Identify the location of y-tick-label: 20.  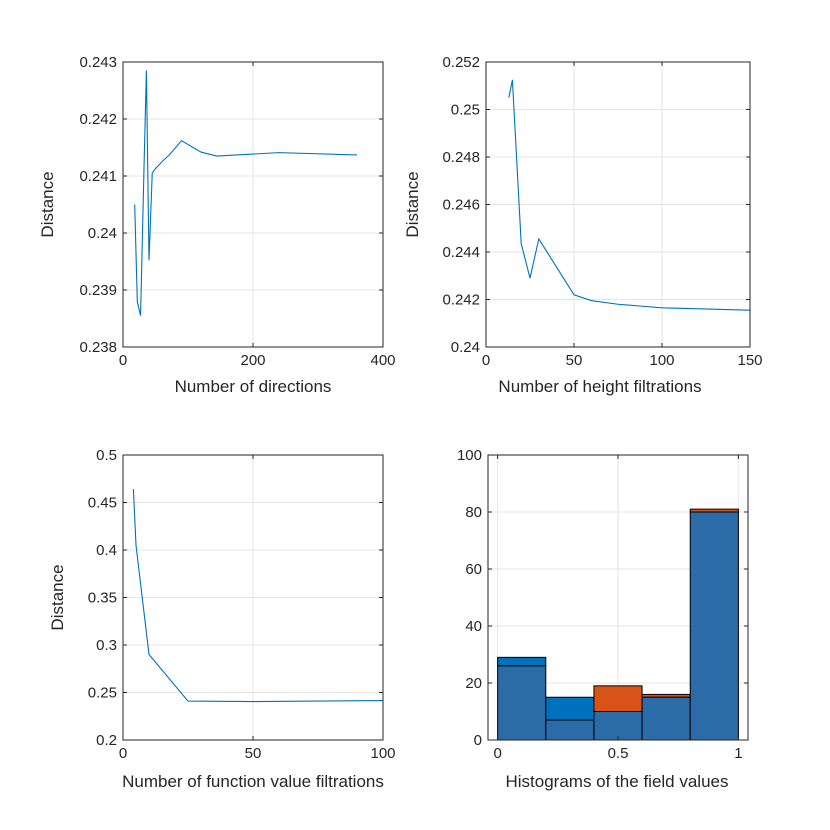
(473, 683).